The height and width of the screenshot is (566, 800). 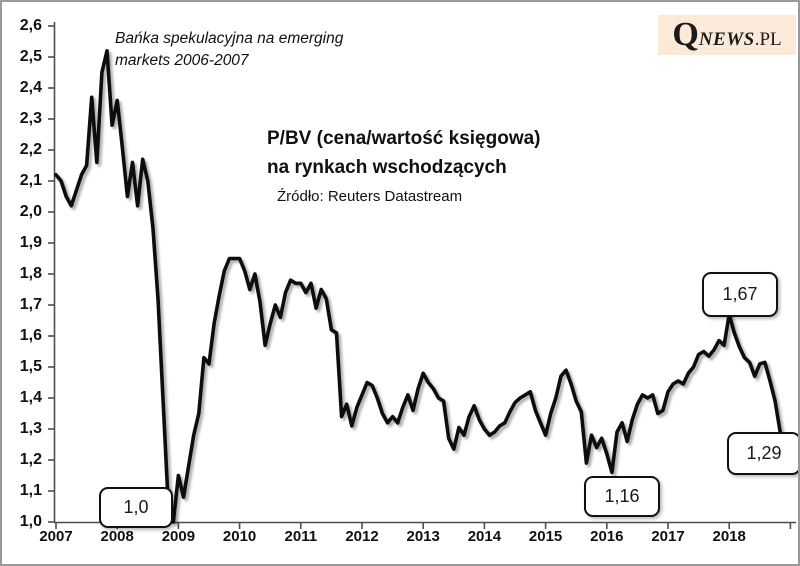 What do you see at coordinates (301, 536) in the screenshot?
I see `x-axis-label: 2011` at bounding box center [301, 536].